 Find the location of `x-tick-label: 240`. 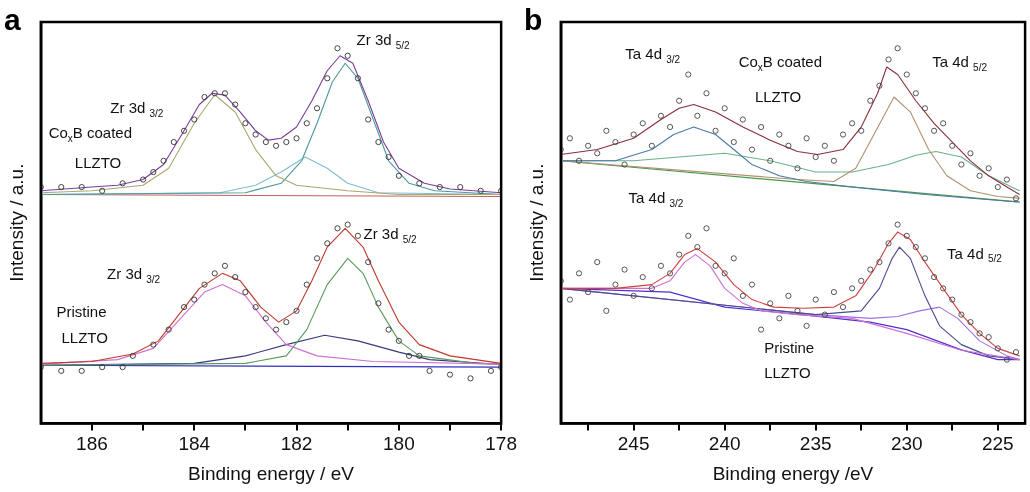

x-tick-label: 240 is located at coordinates (724, 444).